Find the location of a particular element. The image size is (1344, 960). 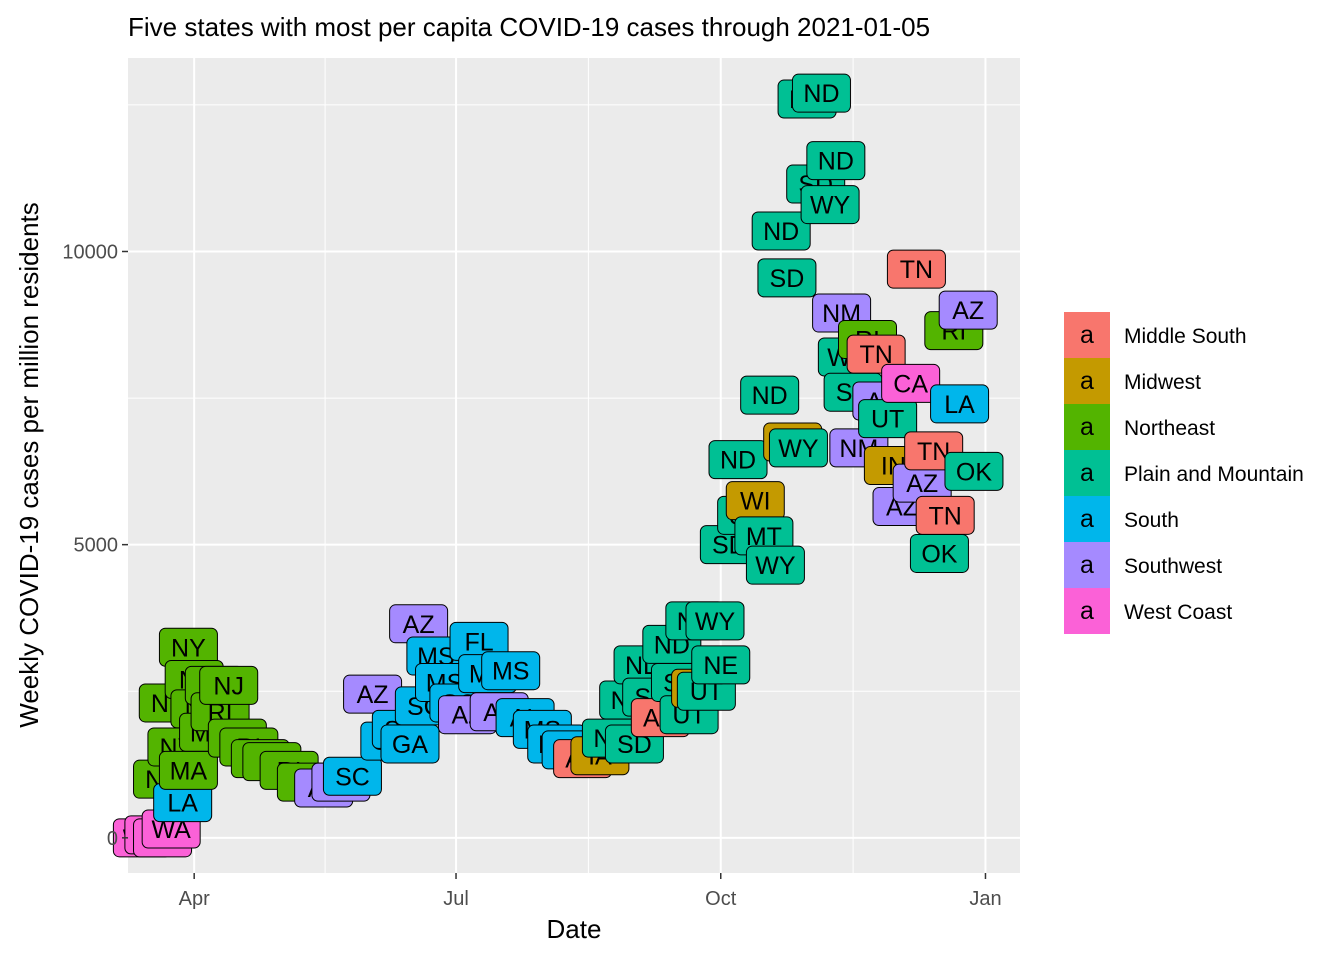

data-point-text: TN is located at coordinates (916, 270).